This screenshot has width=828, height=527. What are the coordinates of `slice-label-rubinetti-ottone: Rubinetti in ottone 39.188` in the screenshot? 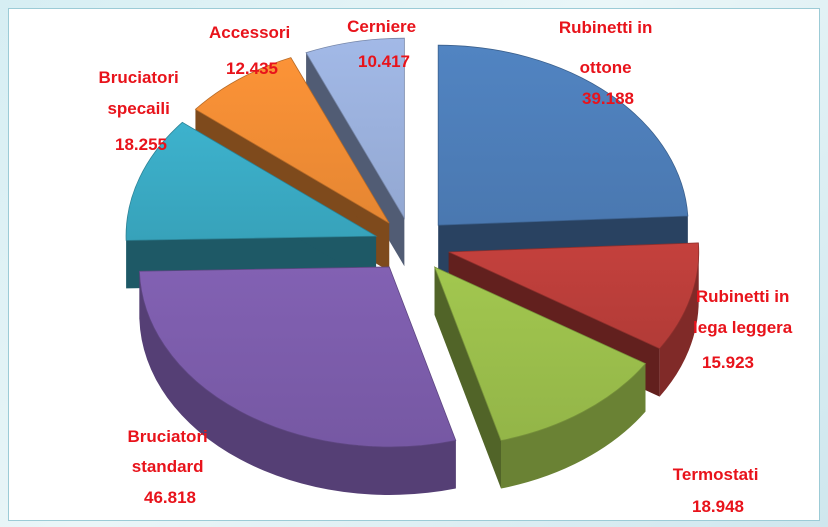 It's located at (608, 63).